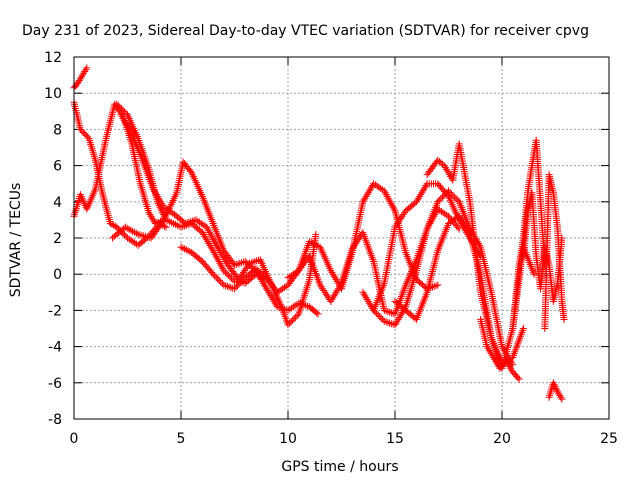  What do you see at coordinates (16, 240) in the screenshot?
I see `y-axis-title: SDTVAR / TECUs` at bounding box center [16, 240].